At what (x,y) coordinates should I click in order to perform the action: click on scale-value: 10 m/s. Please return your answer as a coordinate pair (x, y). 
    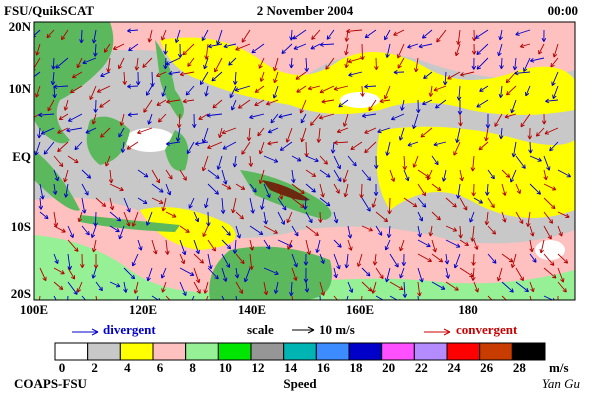
    Looking at the image, I should click on (337, 329).